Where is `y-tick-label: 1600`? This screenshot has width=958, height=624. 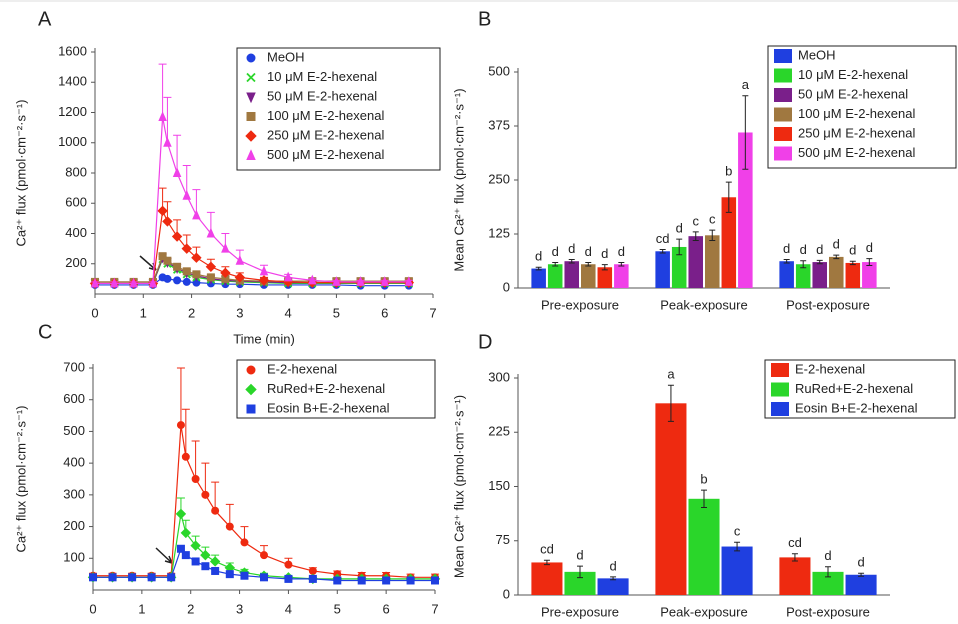 y-tick-label: 1600 is located at coordinates (72, 50).